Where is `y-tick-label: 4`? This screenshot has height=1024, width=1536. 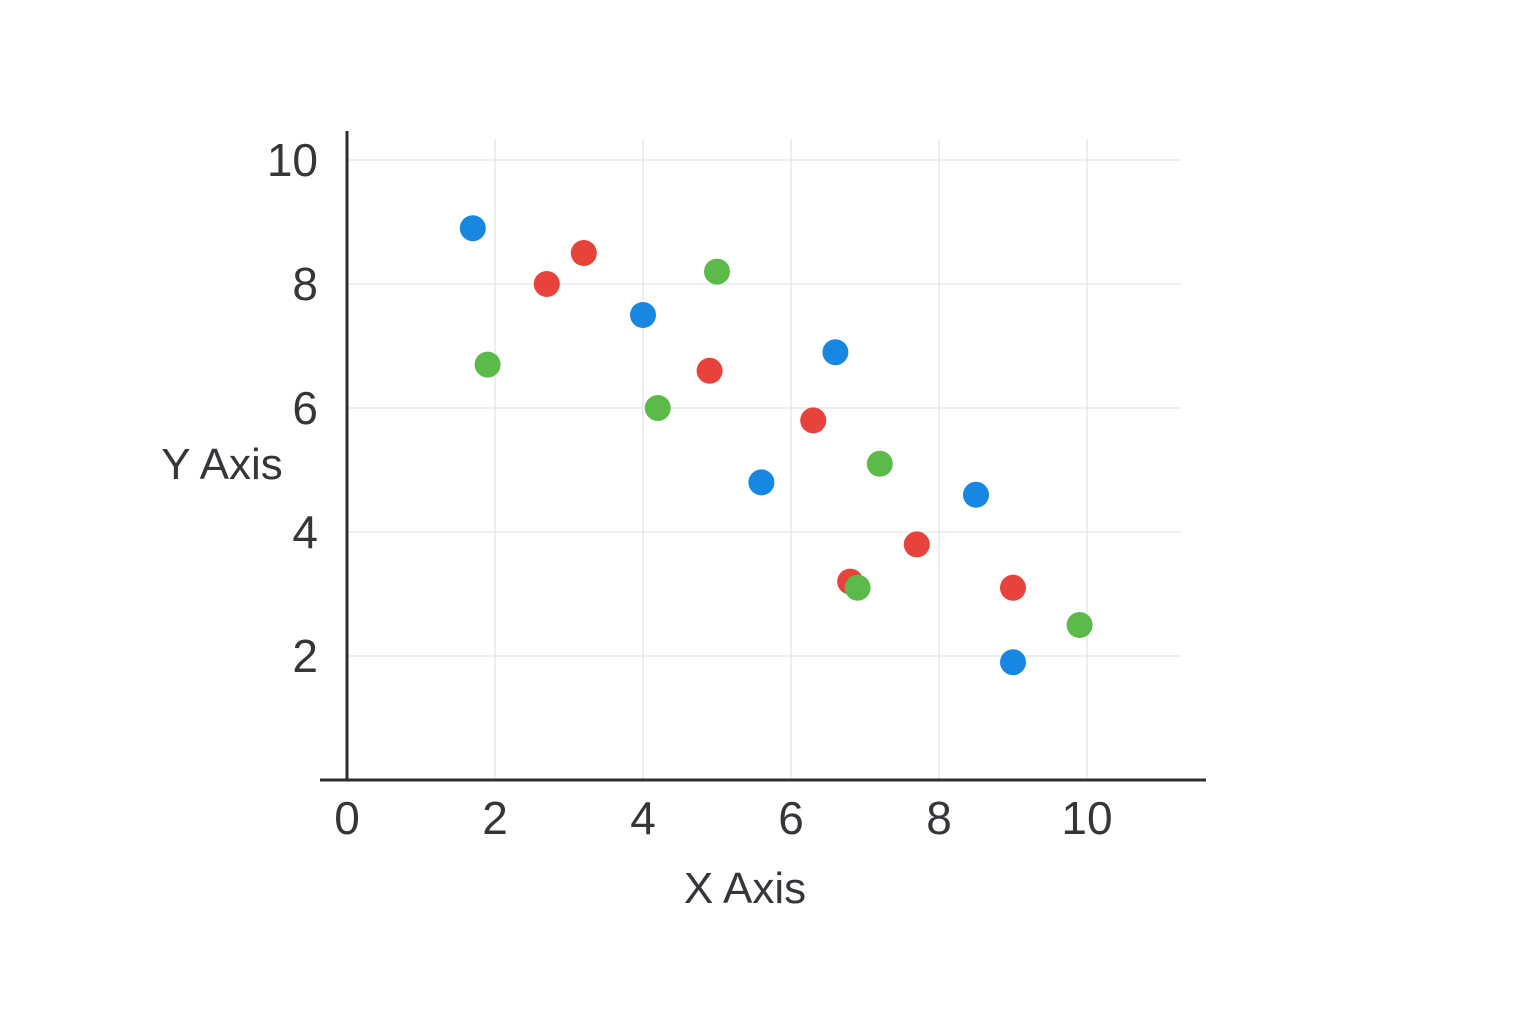 y-tick-label: 4 is located at coordinates (305, 532).